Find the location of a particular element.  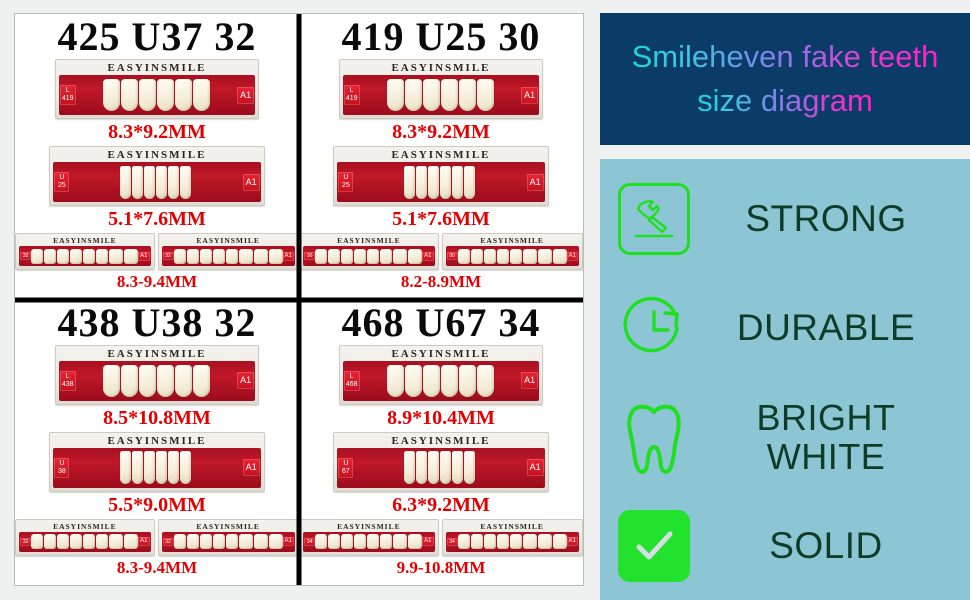

upper-anterior-card: EASYINSMILE L 419 is located at coordinates (441, 89).